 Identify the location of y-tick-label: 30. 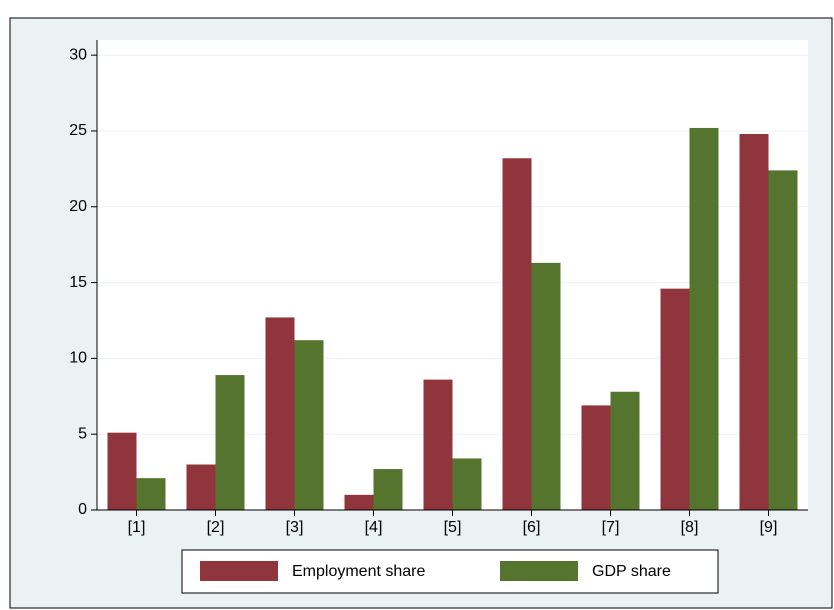
(78, 54).